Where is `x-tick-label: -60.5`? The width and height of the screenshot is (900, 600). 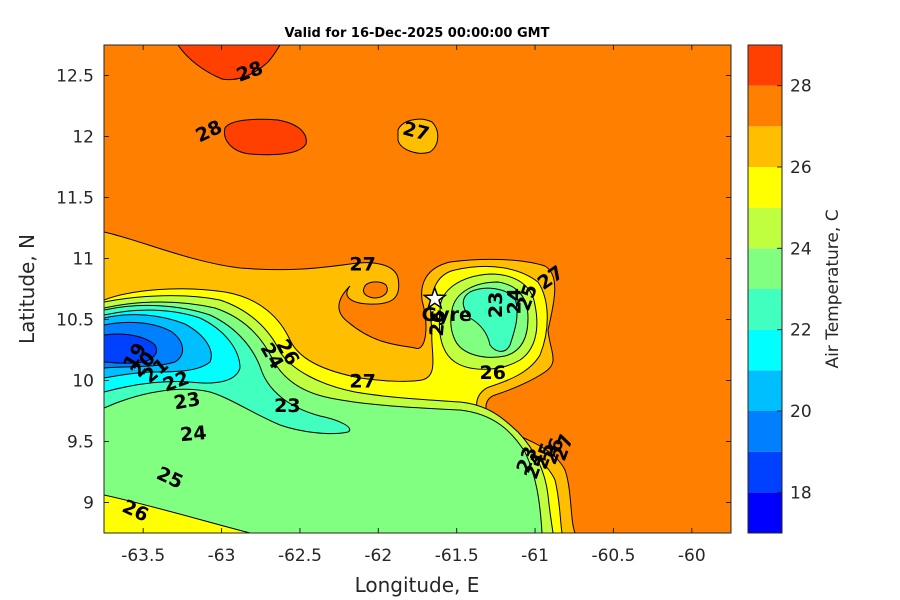
x-tick-label: -60.5 is located at coordinates (613, 556).